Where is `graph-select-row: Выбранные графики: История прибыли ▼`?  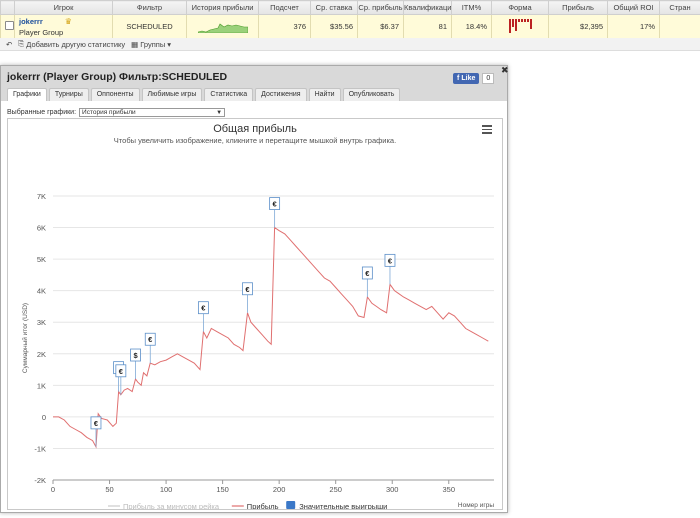
graph-select-row: Выбранные графики: История прибыли ▼ is located at coordinates (116, 112).